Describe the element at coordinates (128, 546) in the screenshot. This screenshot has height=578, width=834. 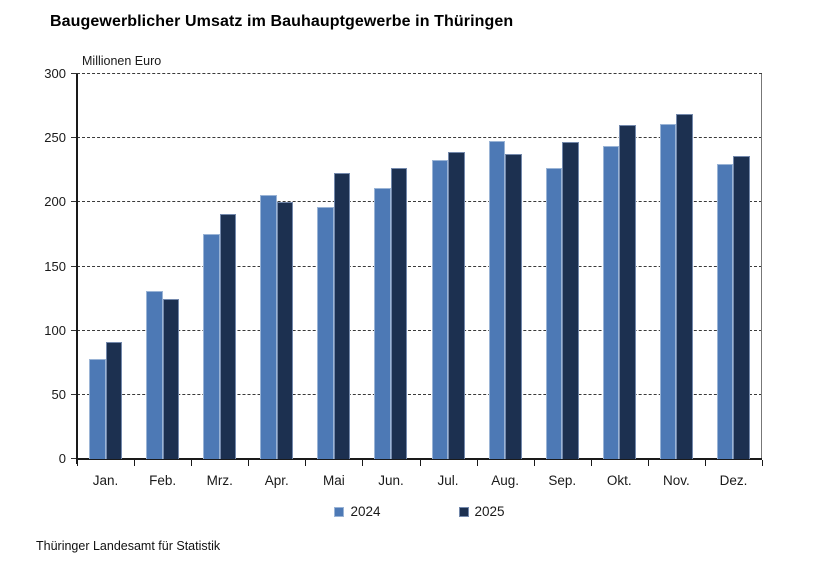
I see `source-text: Thüringer Landesamt für Statistik` at that location.